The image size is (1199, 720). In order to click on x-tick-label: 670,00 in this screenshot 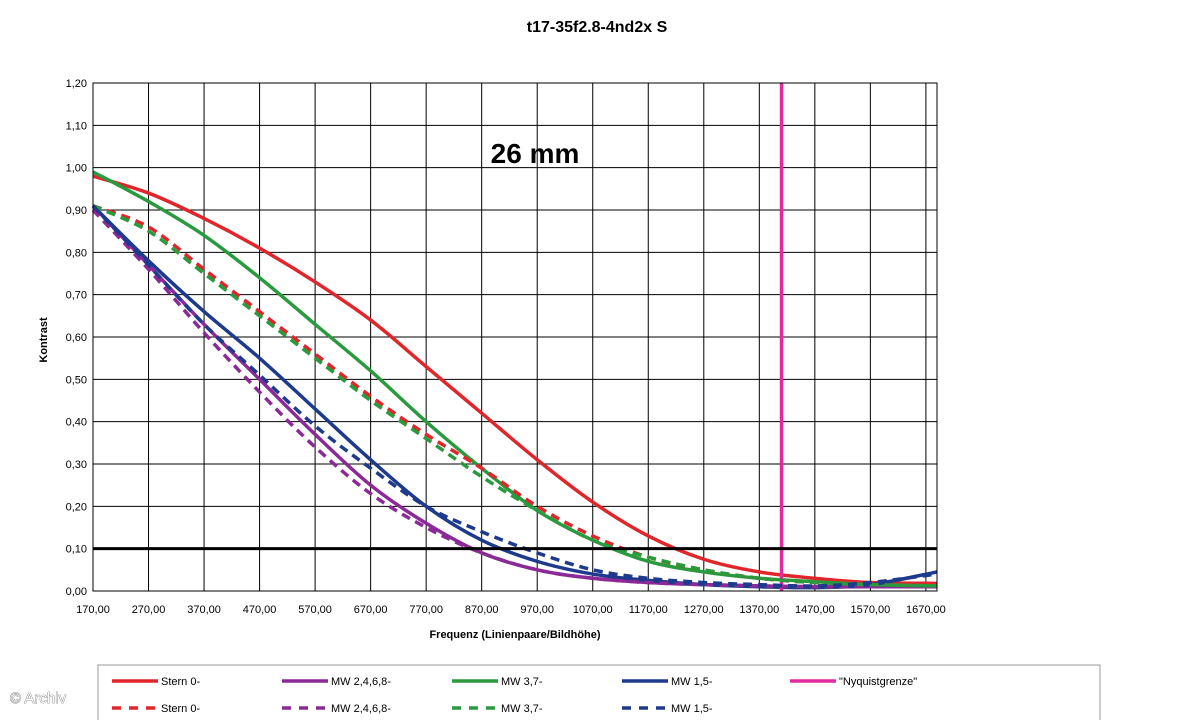, I will do `click(371, 610)`.